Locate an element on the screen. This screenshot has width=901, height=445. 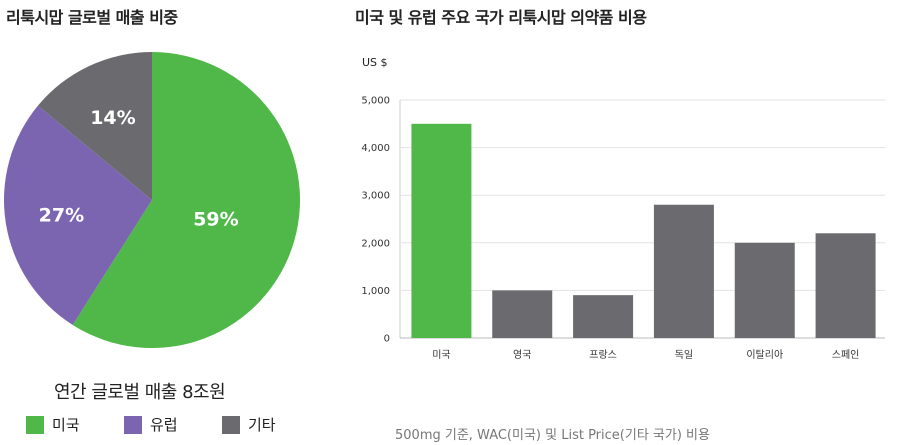
bar-chart-title: 미국 및 유럽 주요 국가 리툭시맙 의약품 비용 is located at coordinates (501, 17).